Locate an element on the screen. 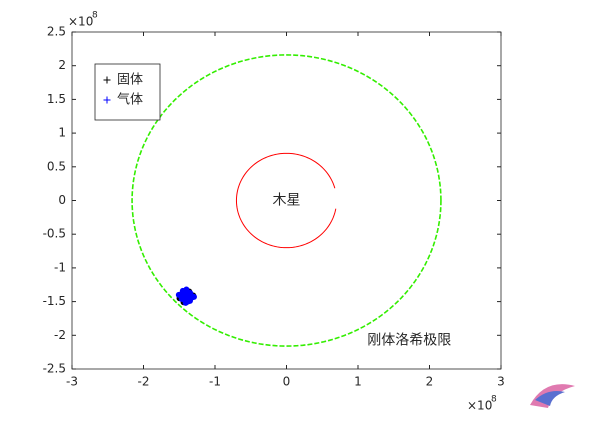  x-tick-label: -3 is located at coordinates (72, 382).